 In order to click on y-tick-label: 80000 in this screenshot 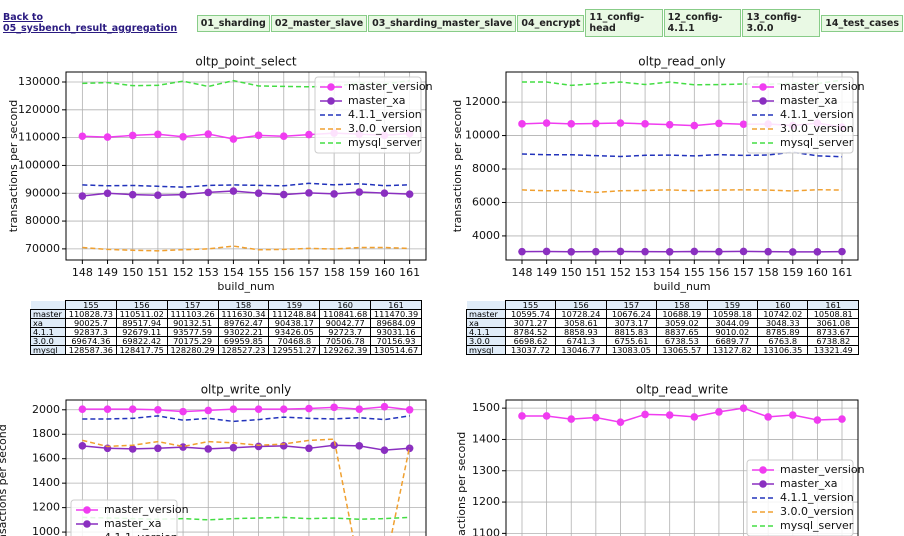, I will do `click(42, 220)`.